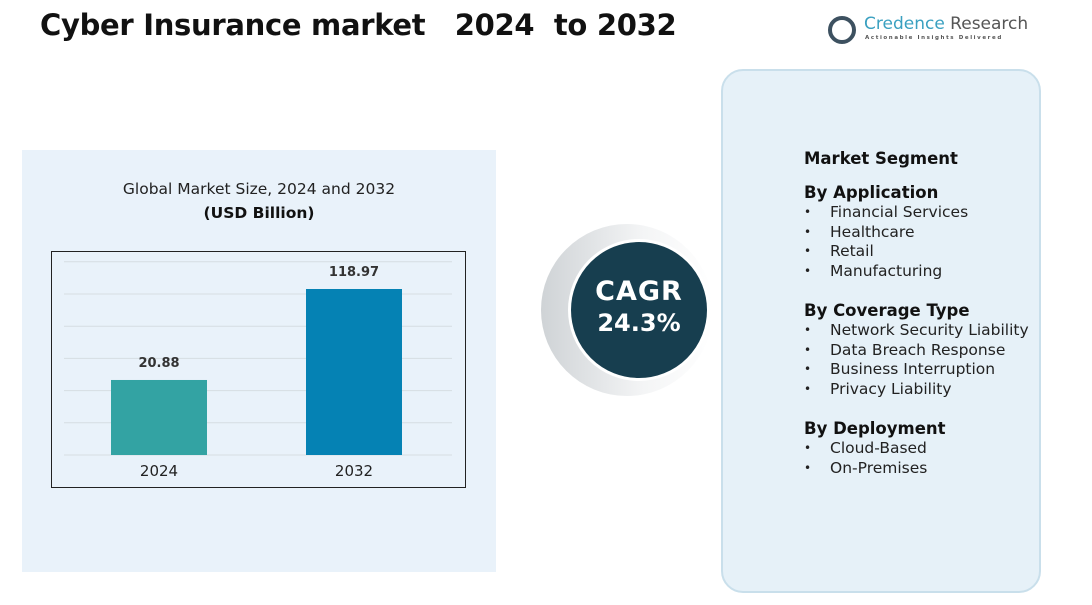  What do you see at coordinates (358, 25) in the screenshot?
I see `page-title: Cyber Insurance market 2024 to 2032` at bounding box center [358, 25].